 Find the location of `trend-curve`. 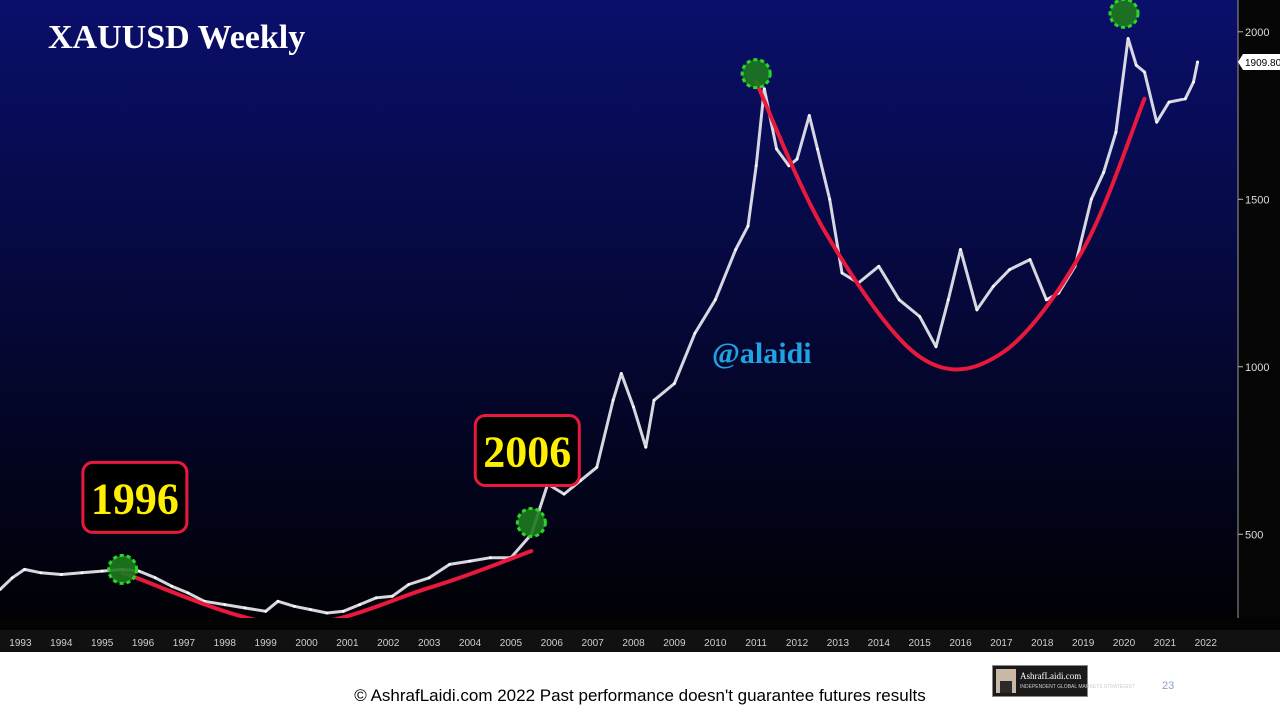

trend-curve is located at coordinates (950, 226).